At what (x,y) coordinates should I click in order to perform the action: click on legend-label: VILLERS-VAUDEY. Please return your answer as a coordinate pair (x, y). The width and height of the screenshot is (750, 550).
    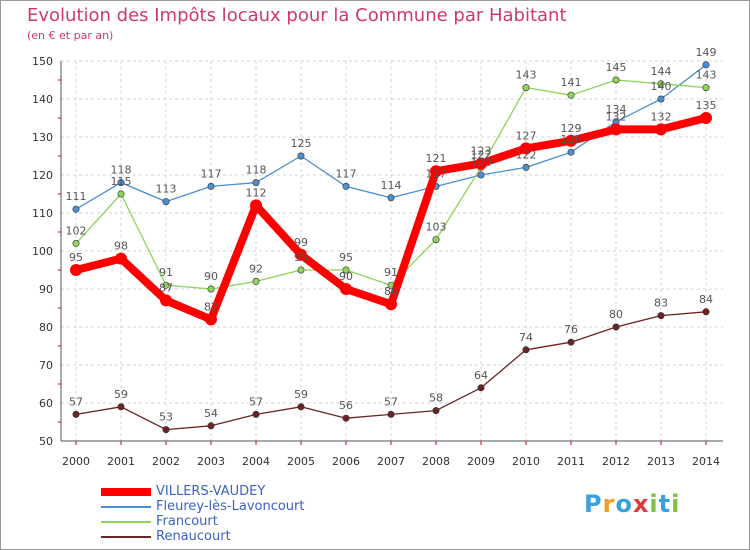
    Looking at the image, I should click on (211, 491).